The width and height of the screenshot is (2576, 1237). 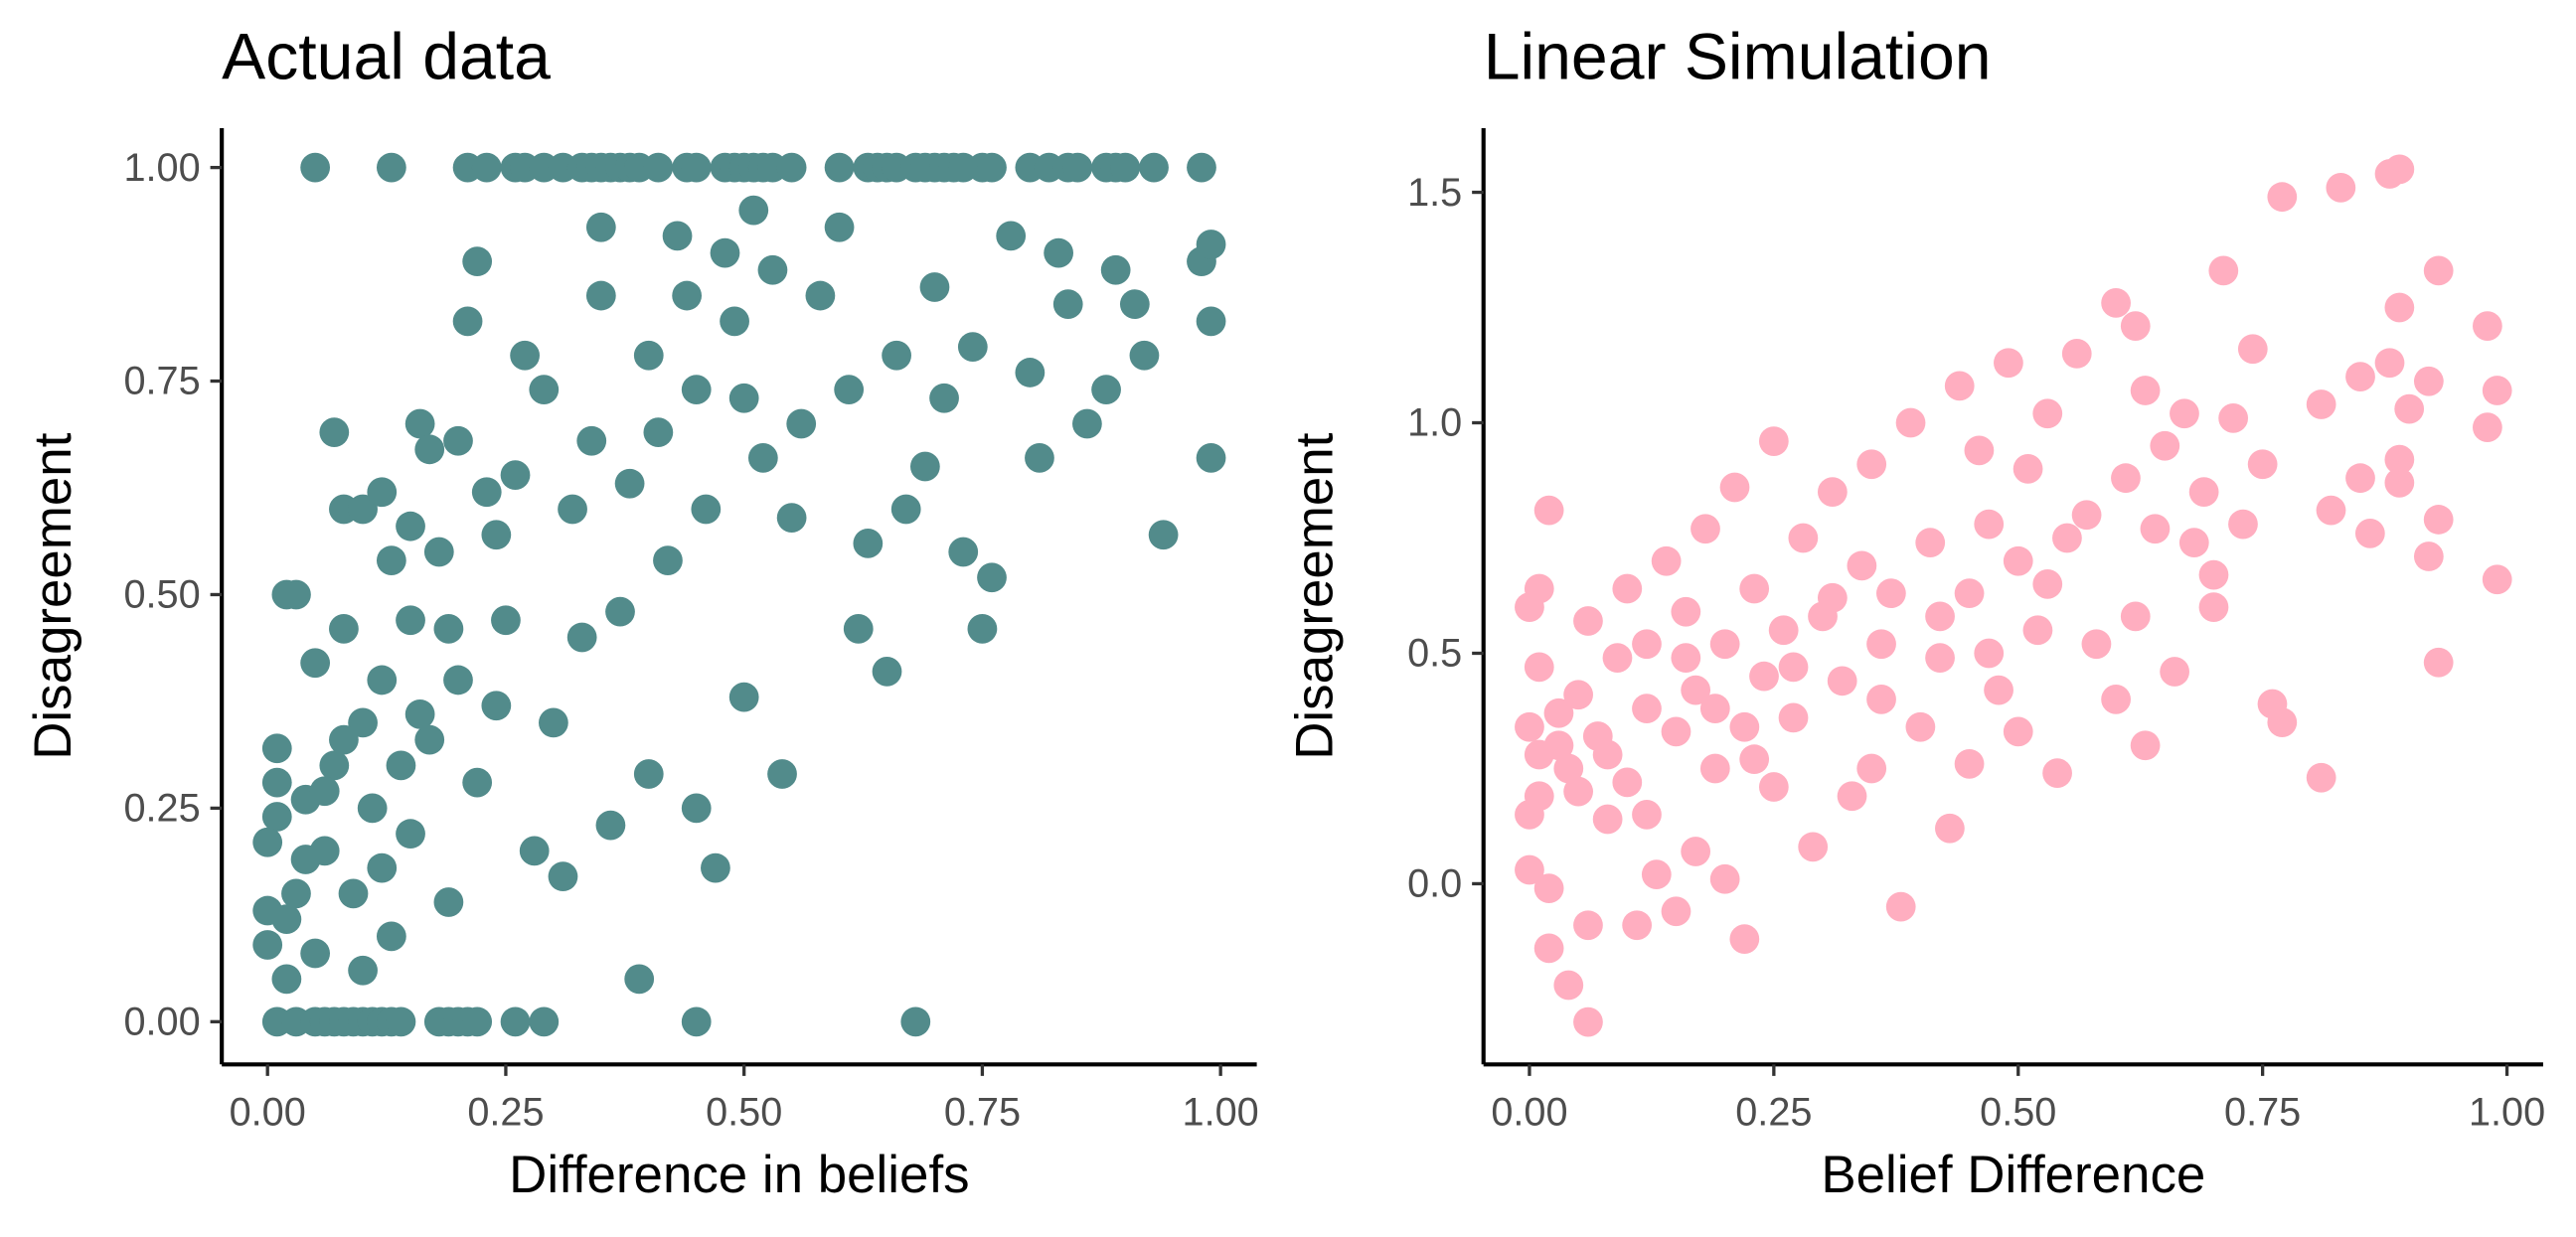 I want to click on y-tick-label: 0.00, so click(x=161, y=1022).